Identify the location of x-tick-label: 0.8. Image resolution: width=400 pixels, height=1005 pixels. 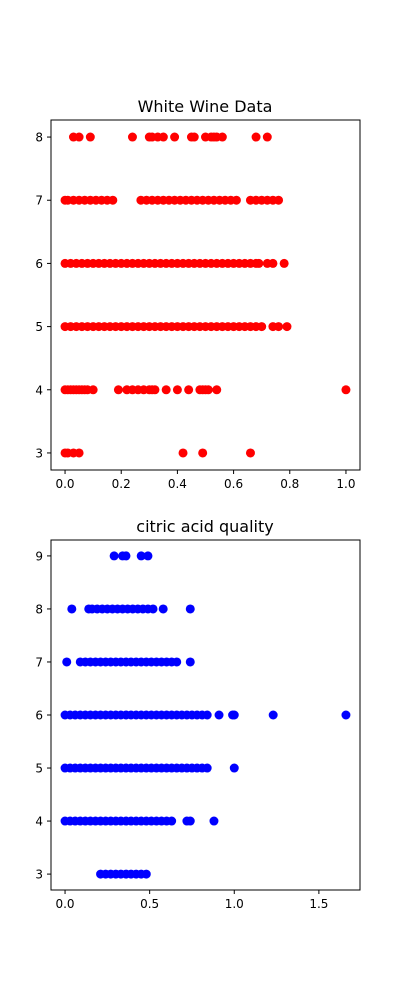
(289, 484).